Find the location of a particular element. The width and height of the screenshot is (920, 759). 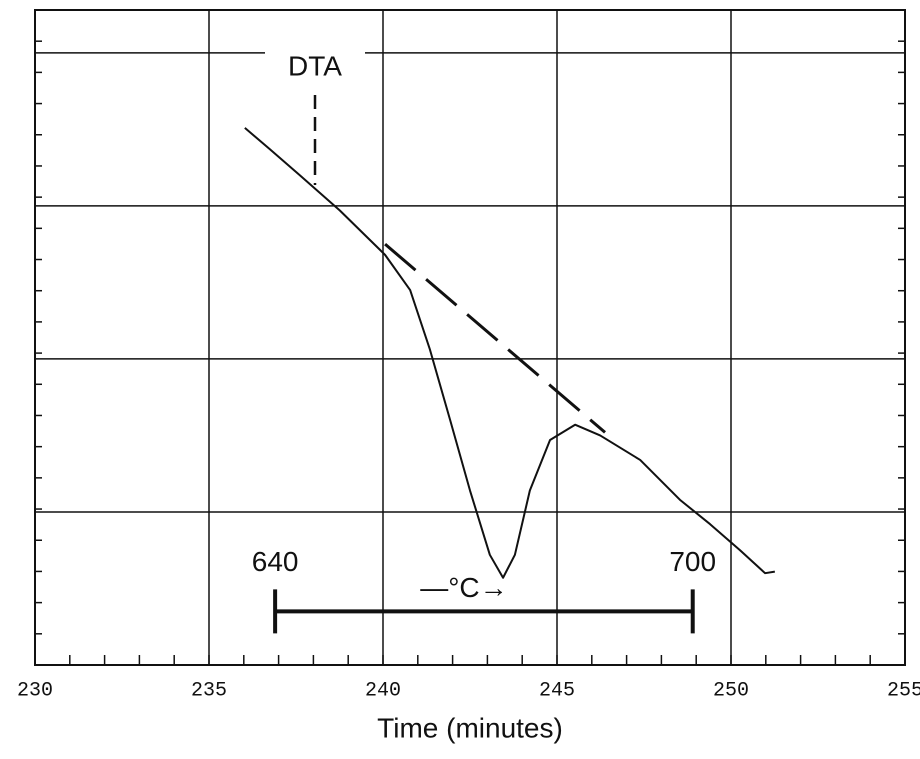

x-tick-label: 245 is located at coordinates (557, 690).